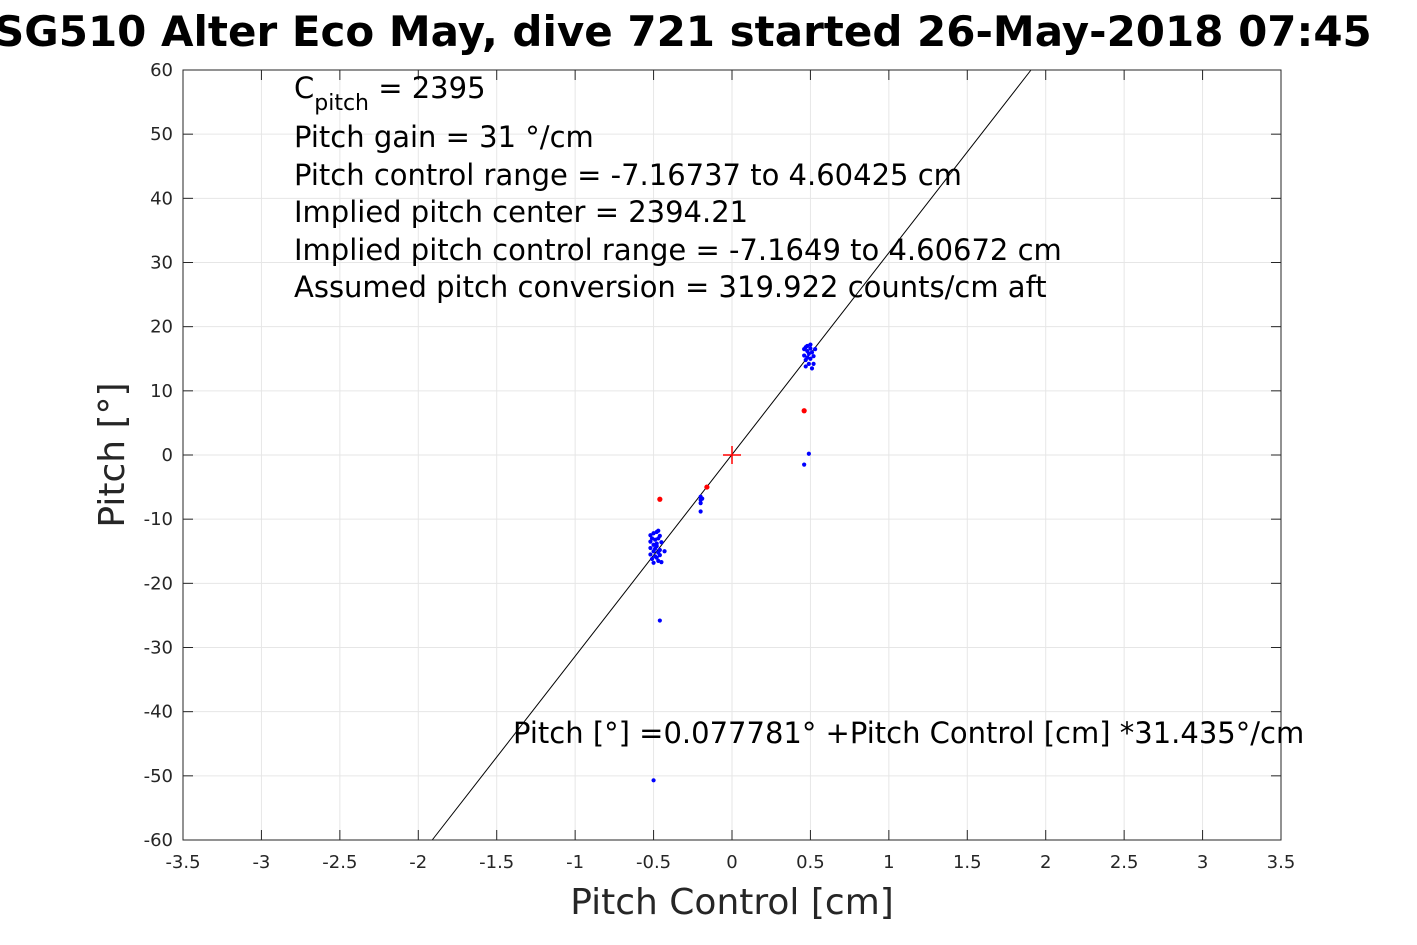 This screenshot has height=945, width=1417. Describe the element at coordinates (1124, 862) in the screenshot. I see `x-tick-label: 2.5` at that location.